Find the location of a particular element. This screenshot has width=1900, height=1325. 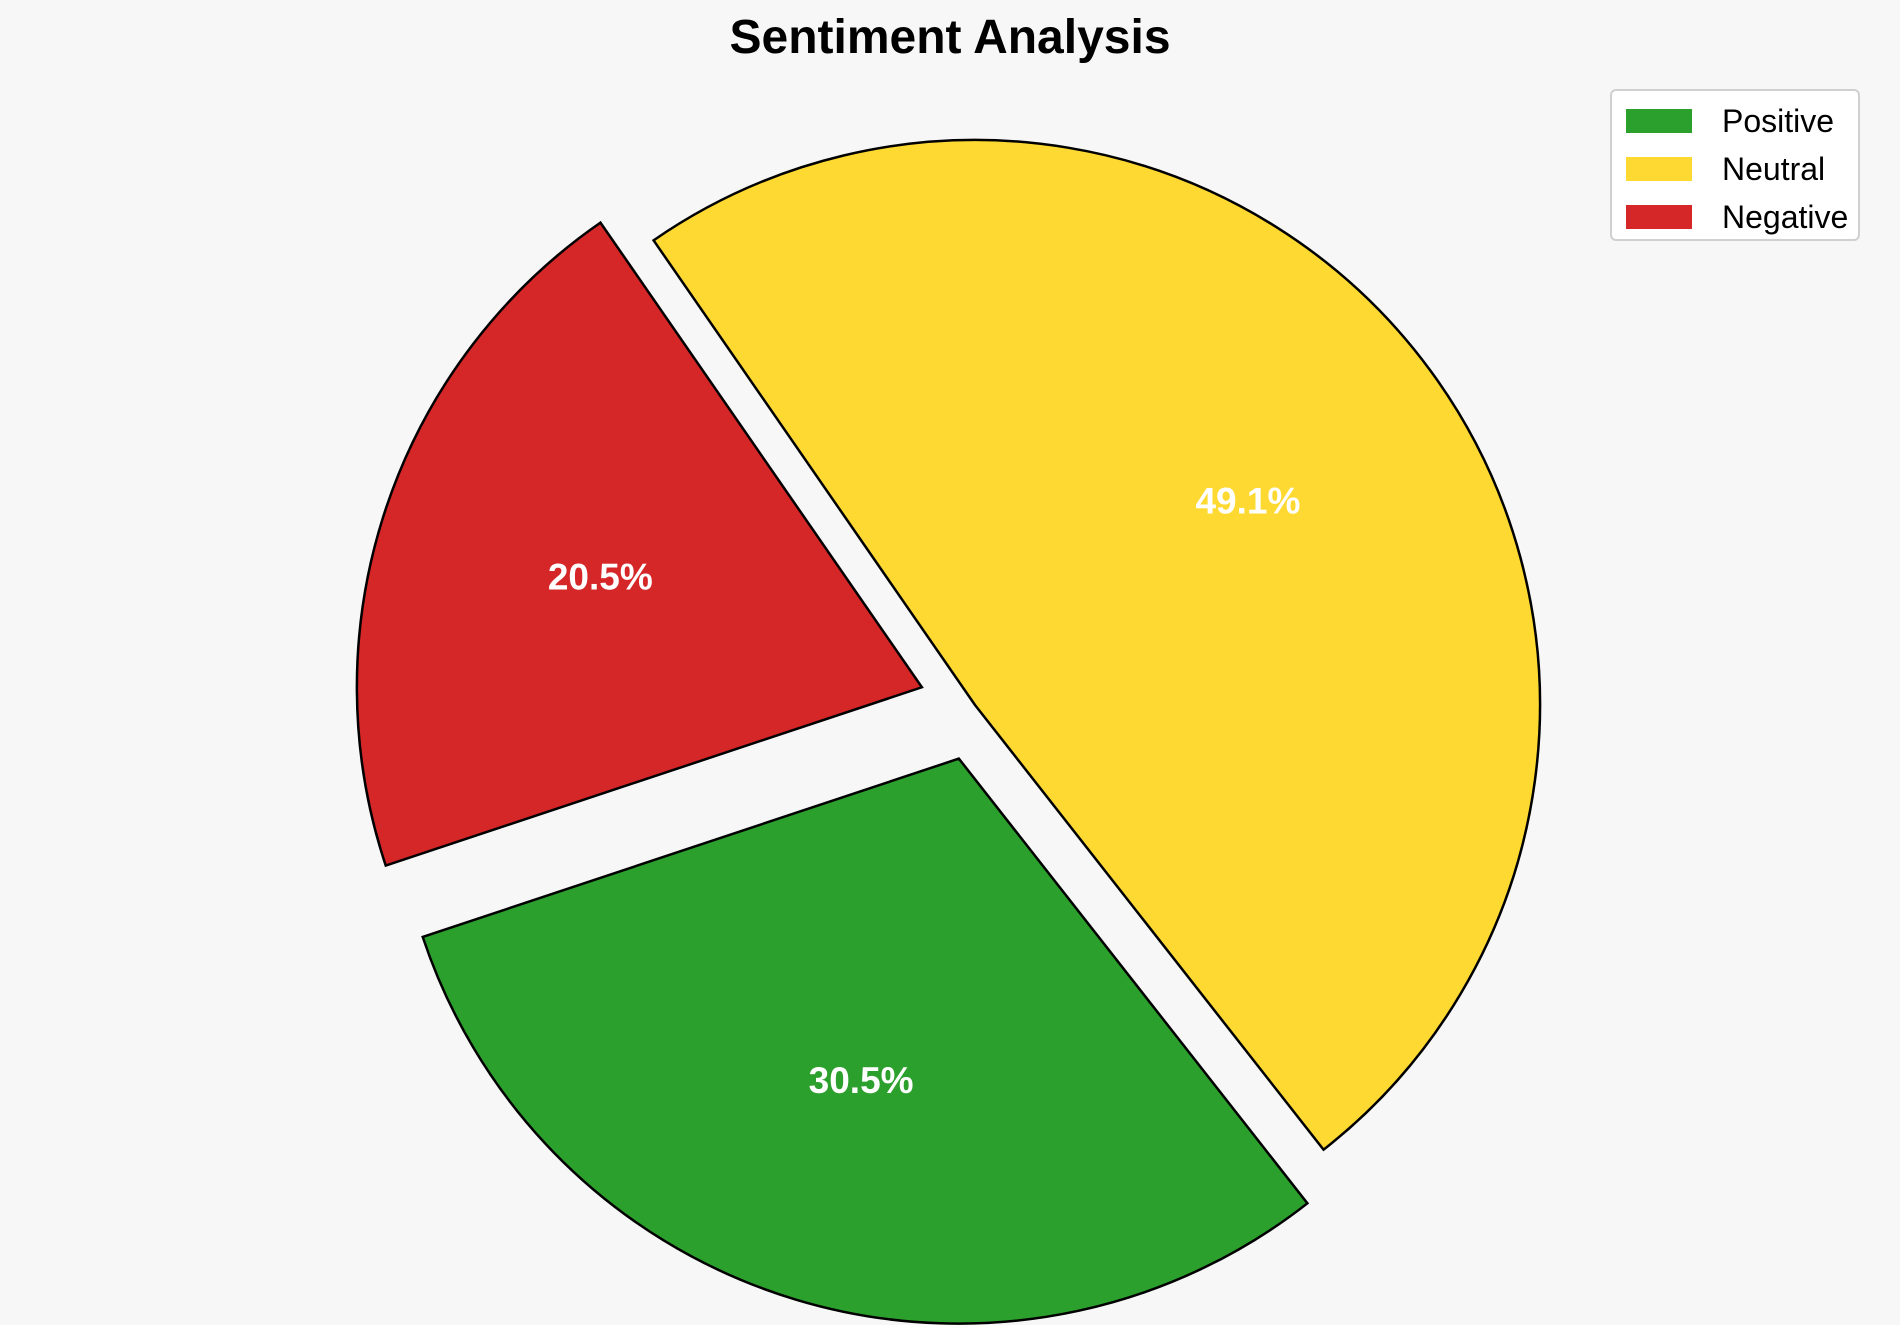

legend-swatch-positive is located at coordinates (1659, 121).